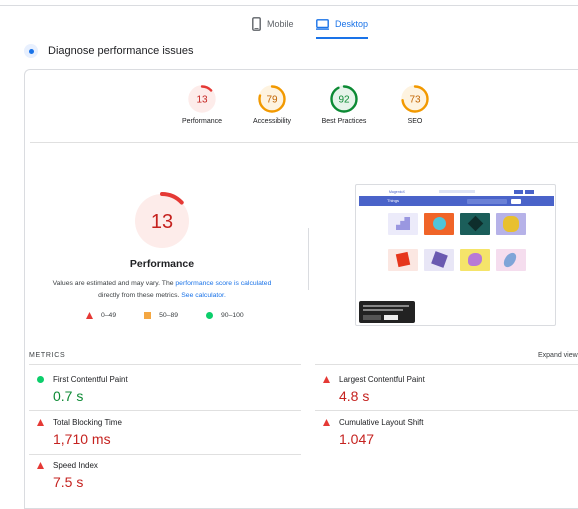 The image size is (578, 509). What do you see at coordinates (458, 248) in the screenshot?
I see `thumbnail-product-grid` at bounding box center [458, 248].